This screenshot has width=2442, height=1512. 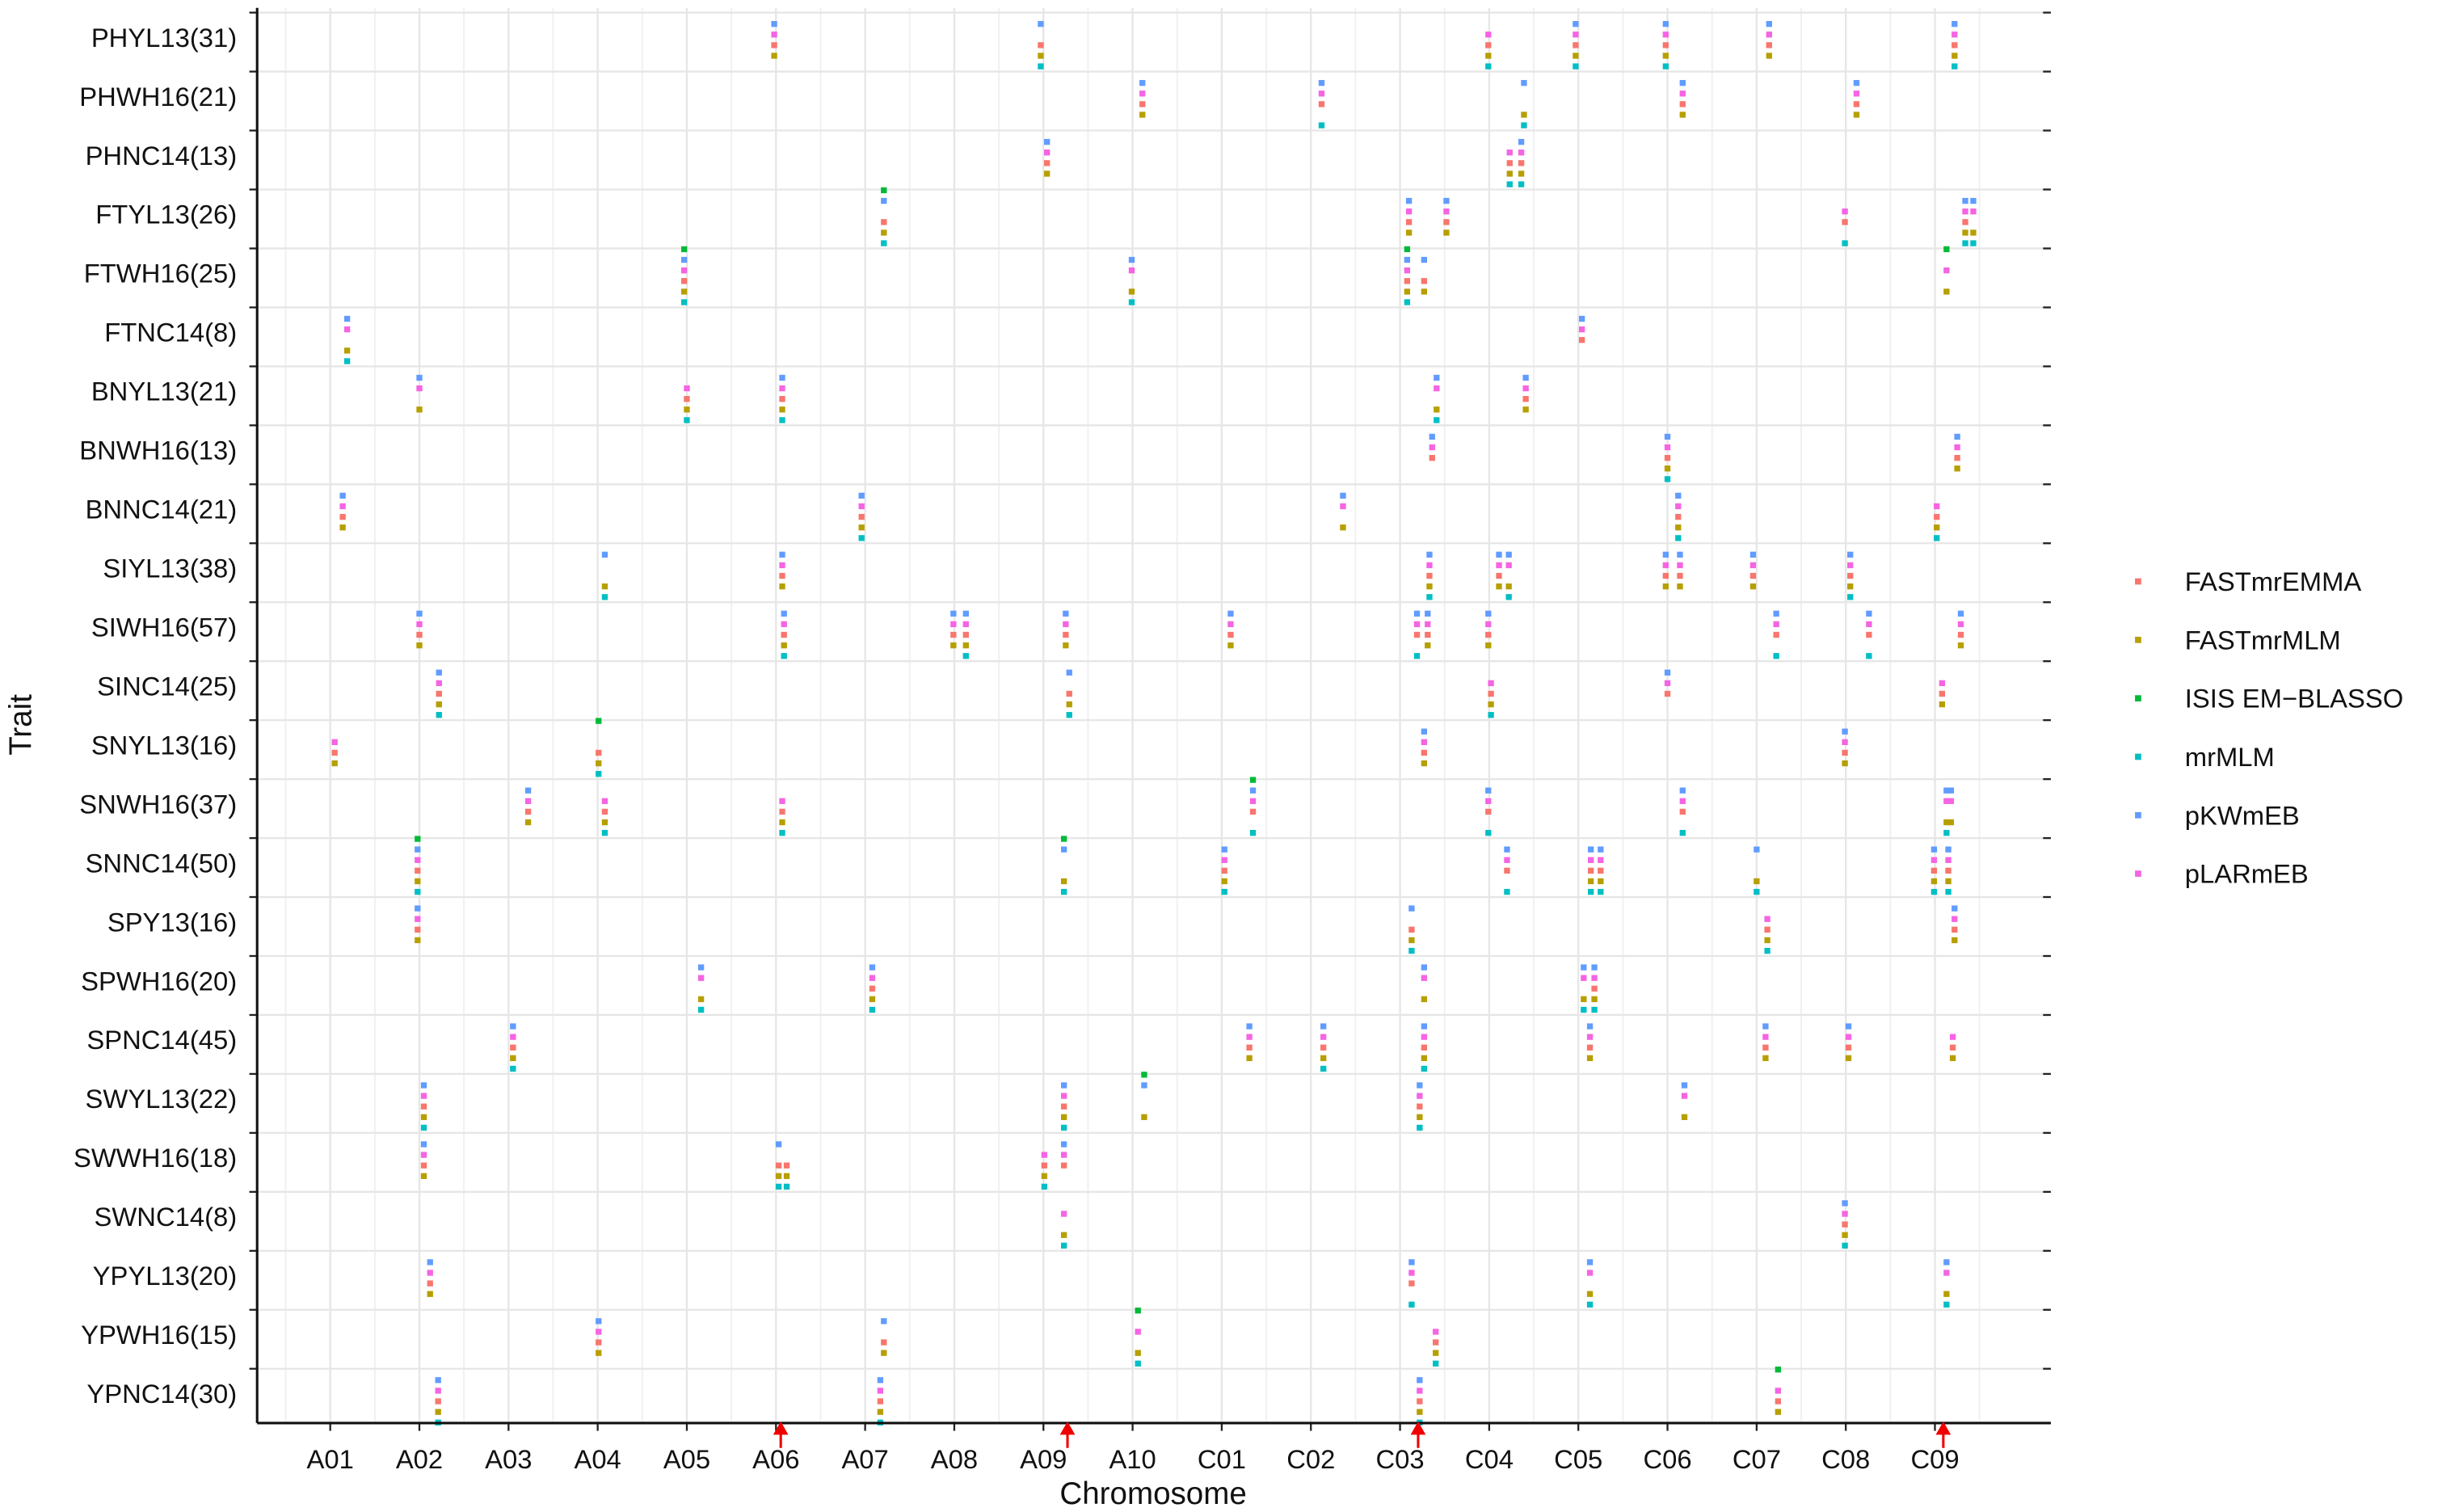 What do you see at coordinates (1067, 1428) in the screenshot?
I see `arrow-head` at bounding box center [1067, 1428].